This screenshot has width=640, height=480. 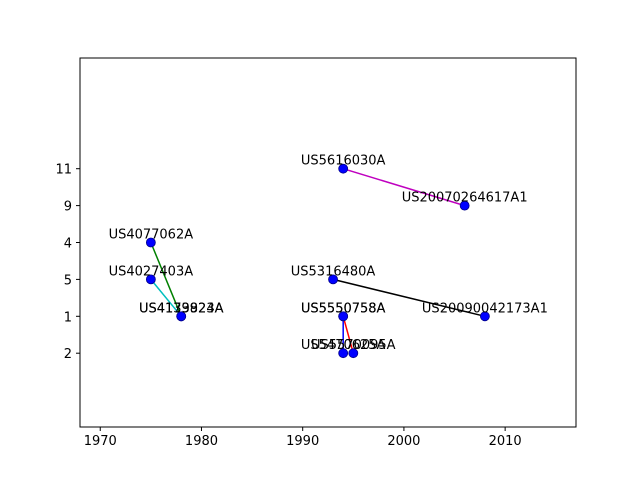 What do you see at coordinates (100, 441) in the screenshot?
I see `x-tick-label-1: 1970` at bounding box center [100, 441].